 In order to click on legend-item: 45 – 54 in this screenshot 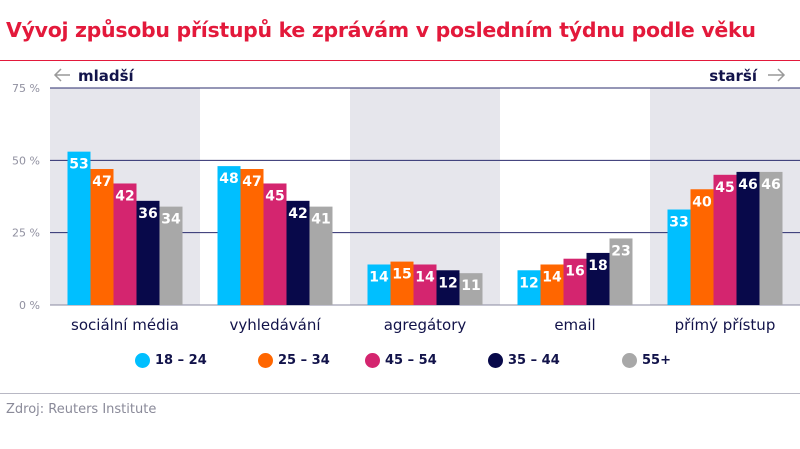, I will do `click(401, 360)`.